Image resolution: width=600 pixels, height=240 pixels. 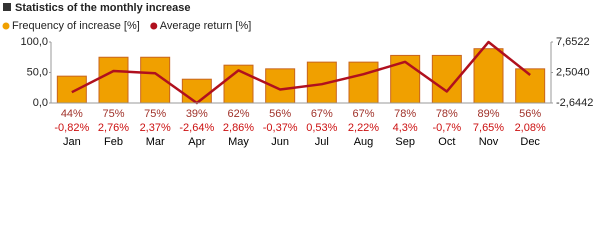 What do you see at coordinates (76, 26) in the screenshot?
I see `legend-label: Frequency of increase [%]` at bounding box center [76, 26].